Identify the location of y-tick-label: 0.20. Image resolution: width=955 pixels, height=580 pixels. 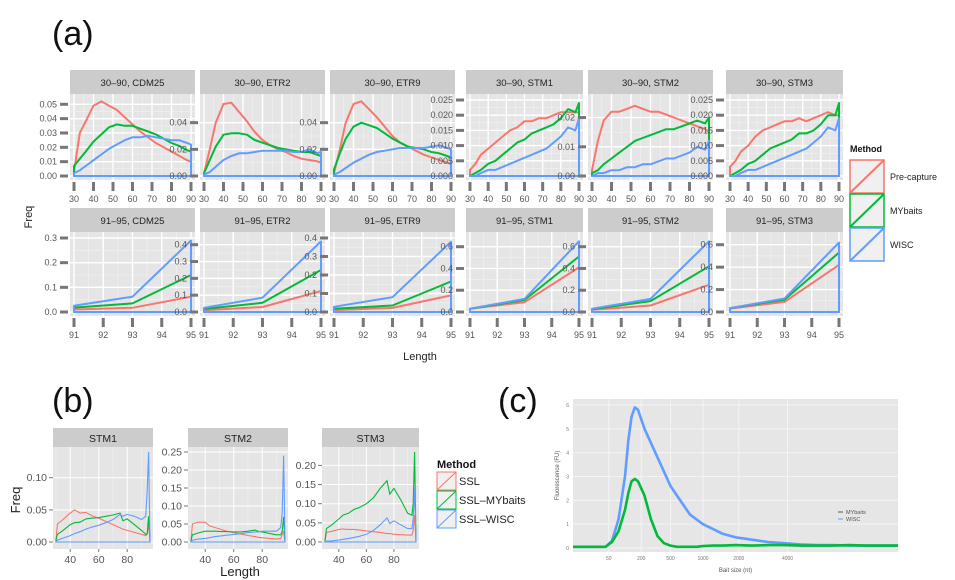
(306, 466).